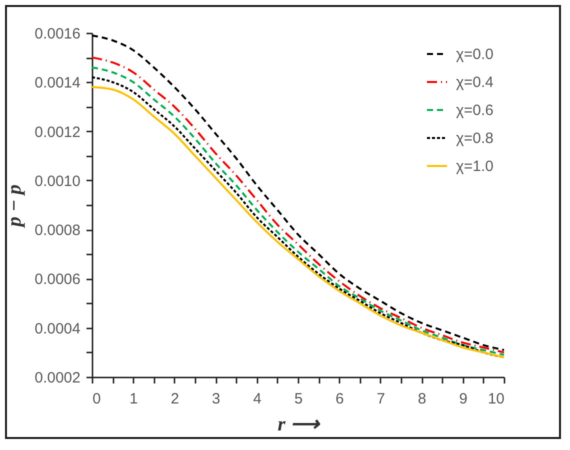  What do you see at coordinates (216, 399) in the screenshot?
I see `x-tick-label: 3` at bounding box center [216, 399].